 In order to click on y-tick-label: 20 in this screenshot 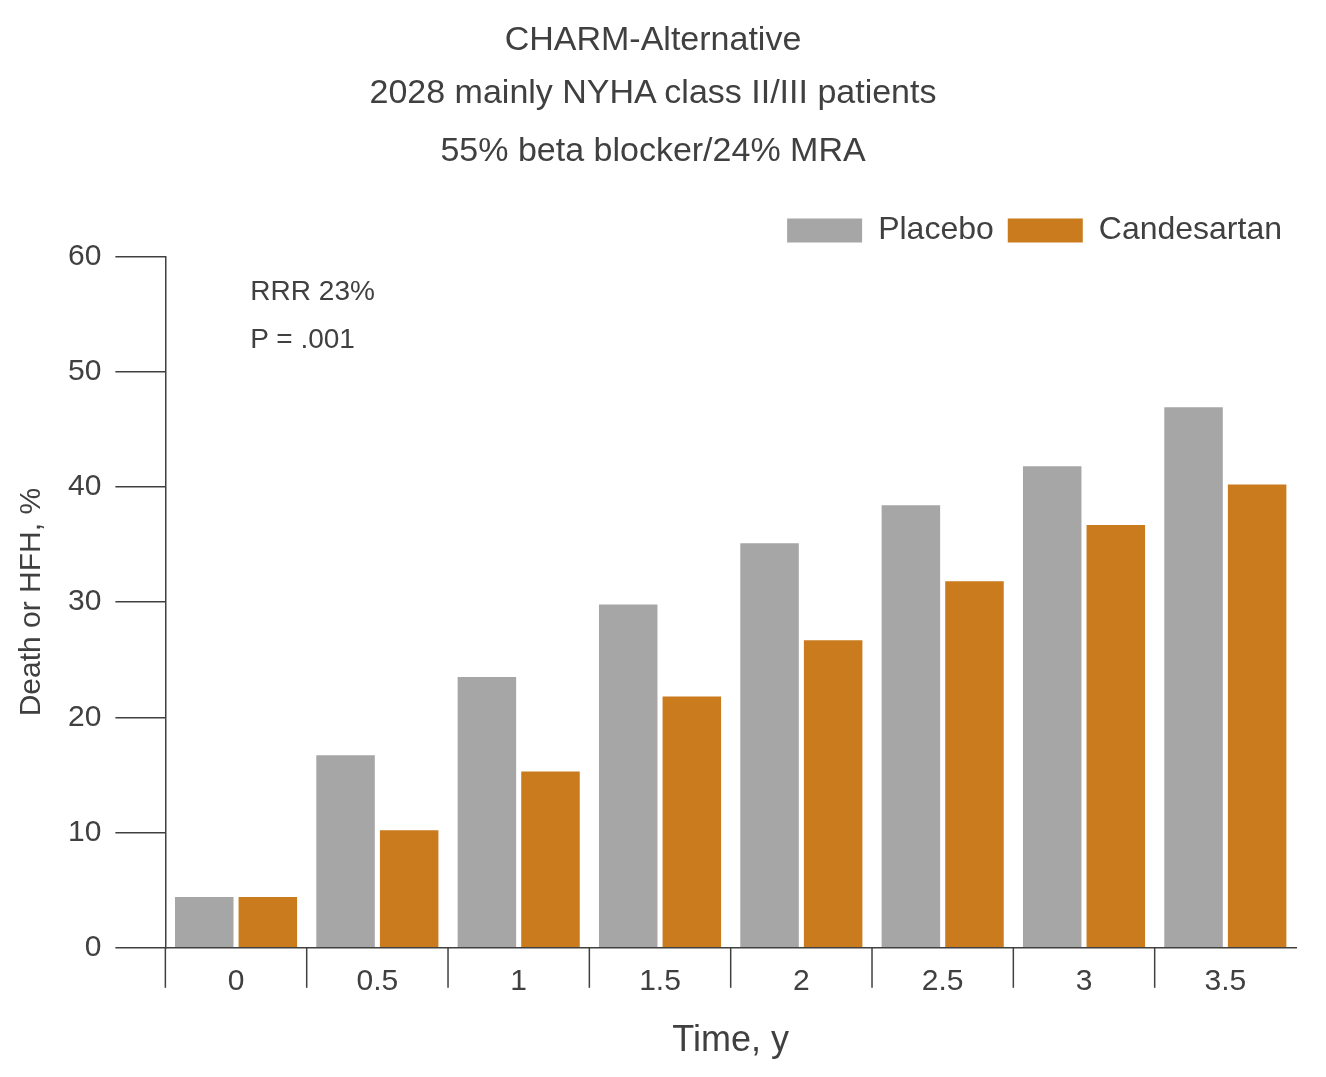, I will do `click(84, 715)`.